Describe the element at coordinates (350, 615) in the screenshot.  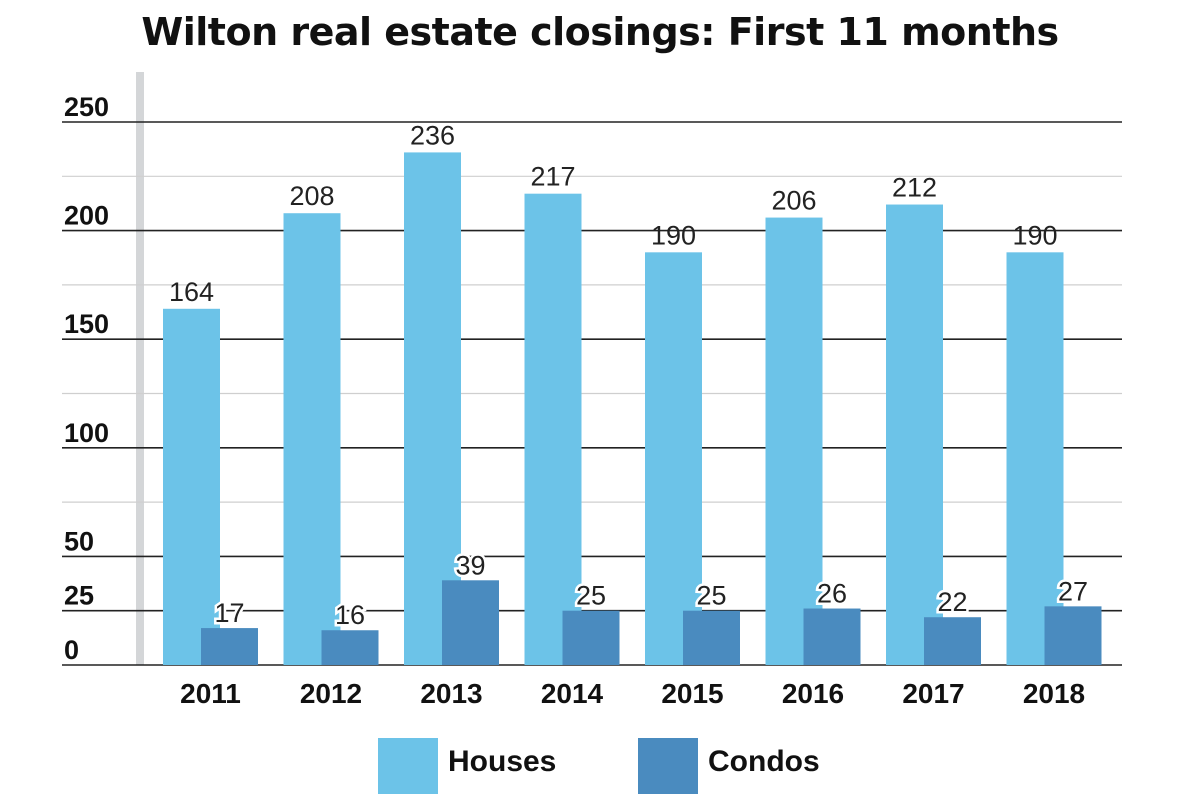
I see `data-label-condos-2012: 16` at that location.